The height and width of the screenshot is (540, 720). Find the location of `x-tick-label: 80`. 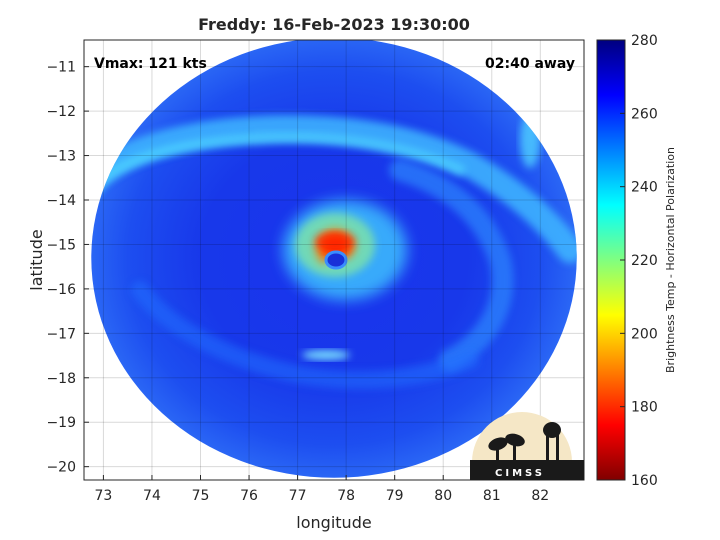

x-tick-label: 80 is located at coordinates (443, 496).